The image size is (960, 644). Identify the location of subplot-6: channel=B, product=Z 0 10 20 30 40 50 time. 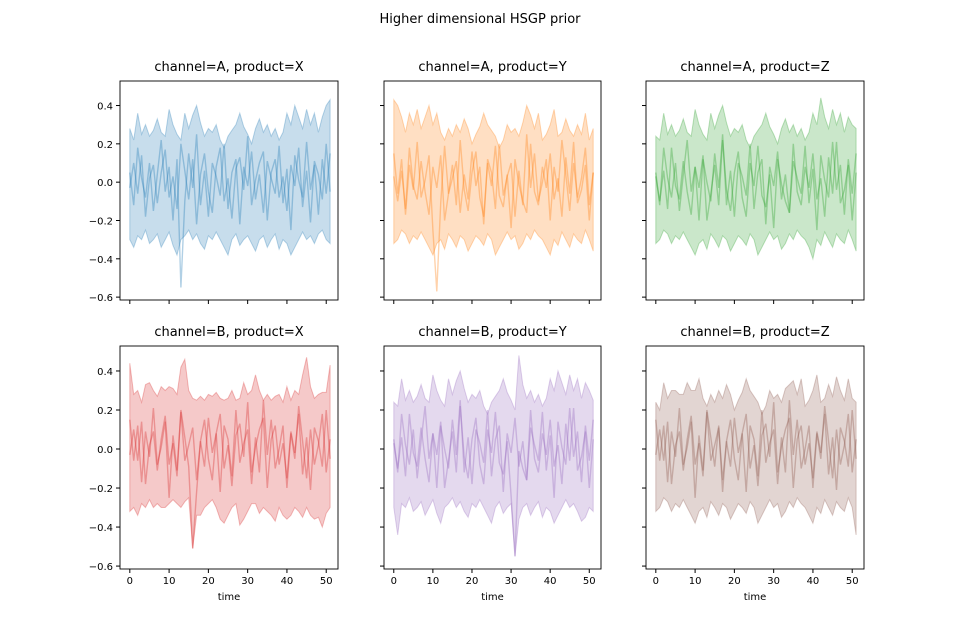
(753, 464).